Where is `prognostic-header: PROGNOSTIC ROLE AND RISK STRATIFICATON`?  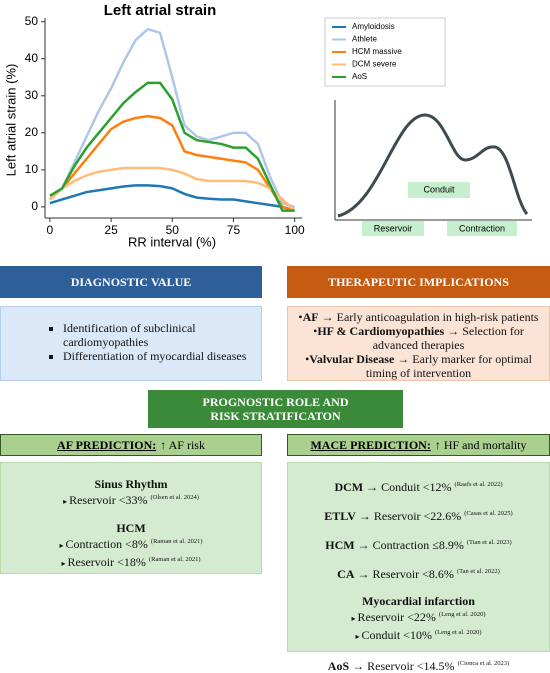
prognostic-header: PROGNOSTIC ROLE AND RISK STRATIFICATON is located at coordinates (275, 409).